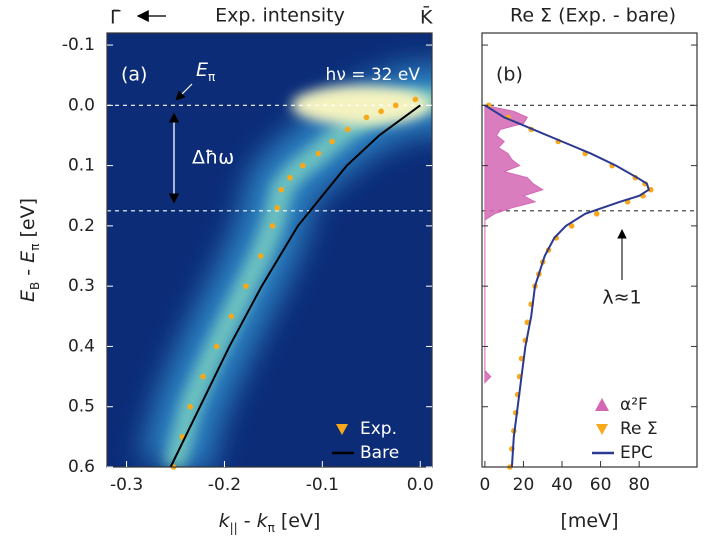 This screenshot has height=540, width=713. What do you see at coordinates (81, 226) in the screenshot?
I see `y-tick-label: 0.2` at bounding box center [81, 226].